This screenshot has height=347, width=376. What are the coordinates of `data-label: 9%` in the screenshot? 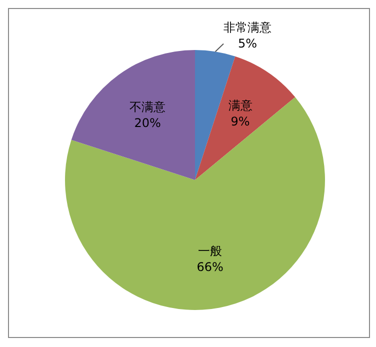 It's located at (240, 121).